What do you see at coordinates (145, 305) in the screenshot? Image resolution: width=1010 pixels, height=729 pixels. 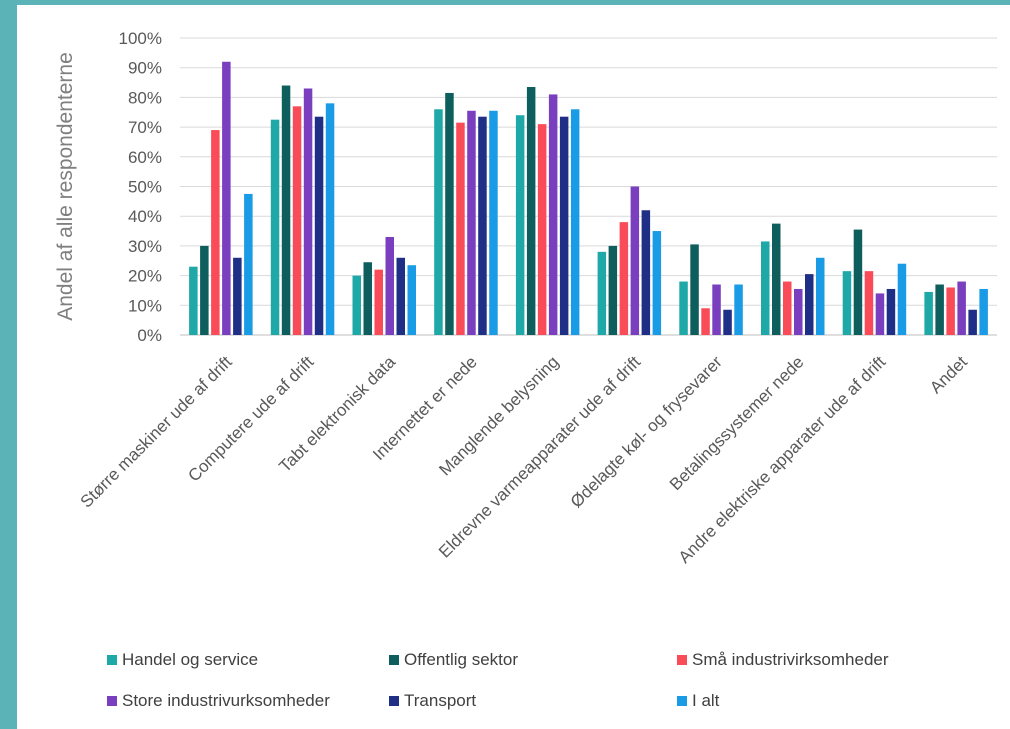 I see `y-tick-label: 10%` at bounding box center [145, 305].